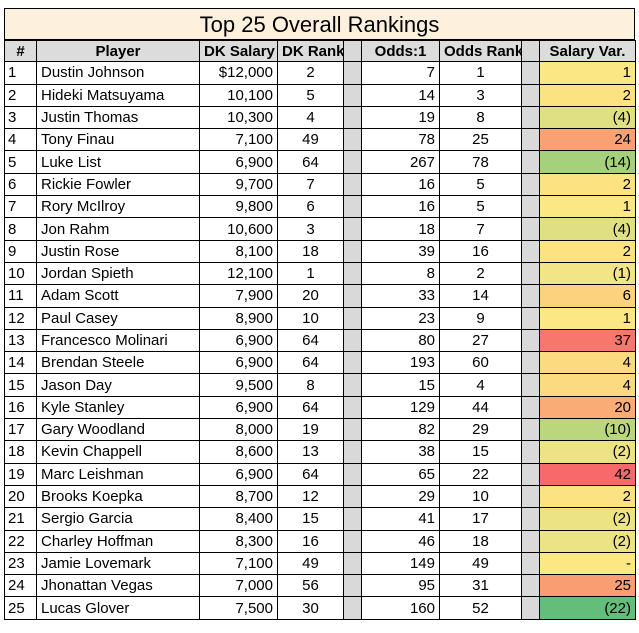  What do you see at coordinates (400, 563) in the screenshot?
I see `cell-odds: 149` at bounding box center [400, 563].